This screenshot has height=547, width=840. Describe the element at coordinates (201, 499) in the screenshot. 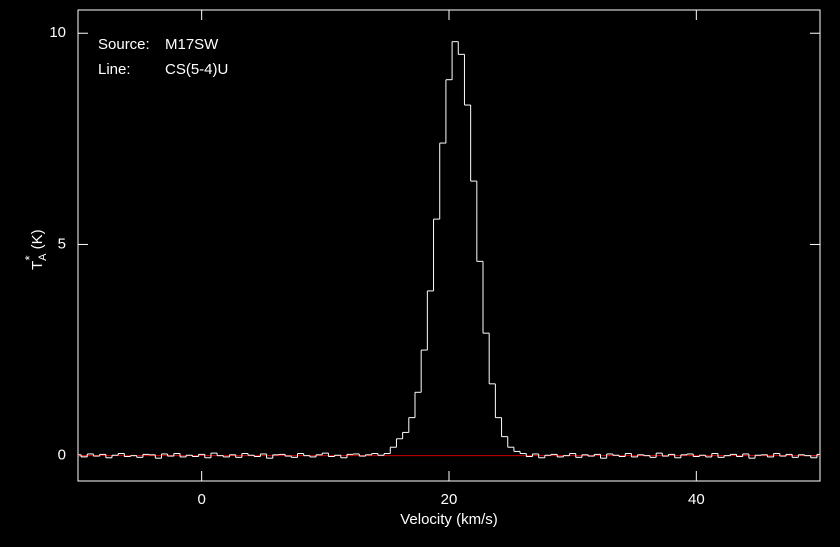

I see `x-tick-label: 0` at that location.